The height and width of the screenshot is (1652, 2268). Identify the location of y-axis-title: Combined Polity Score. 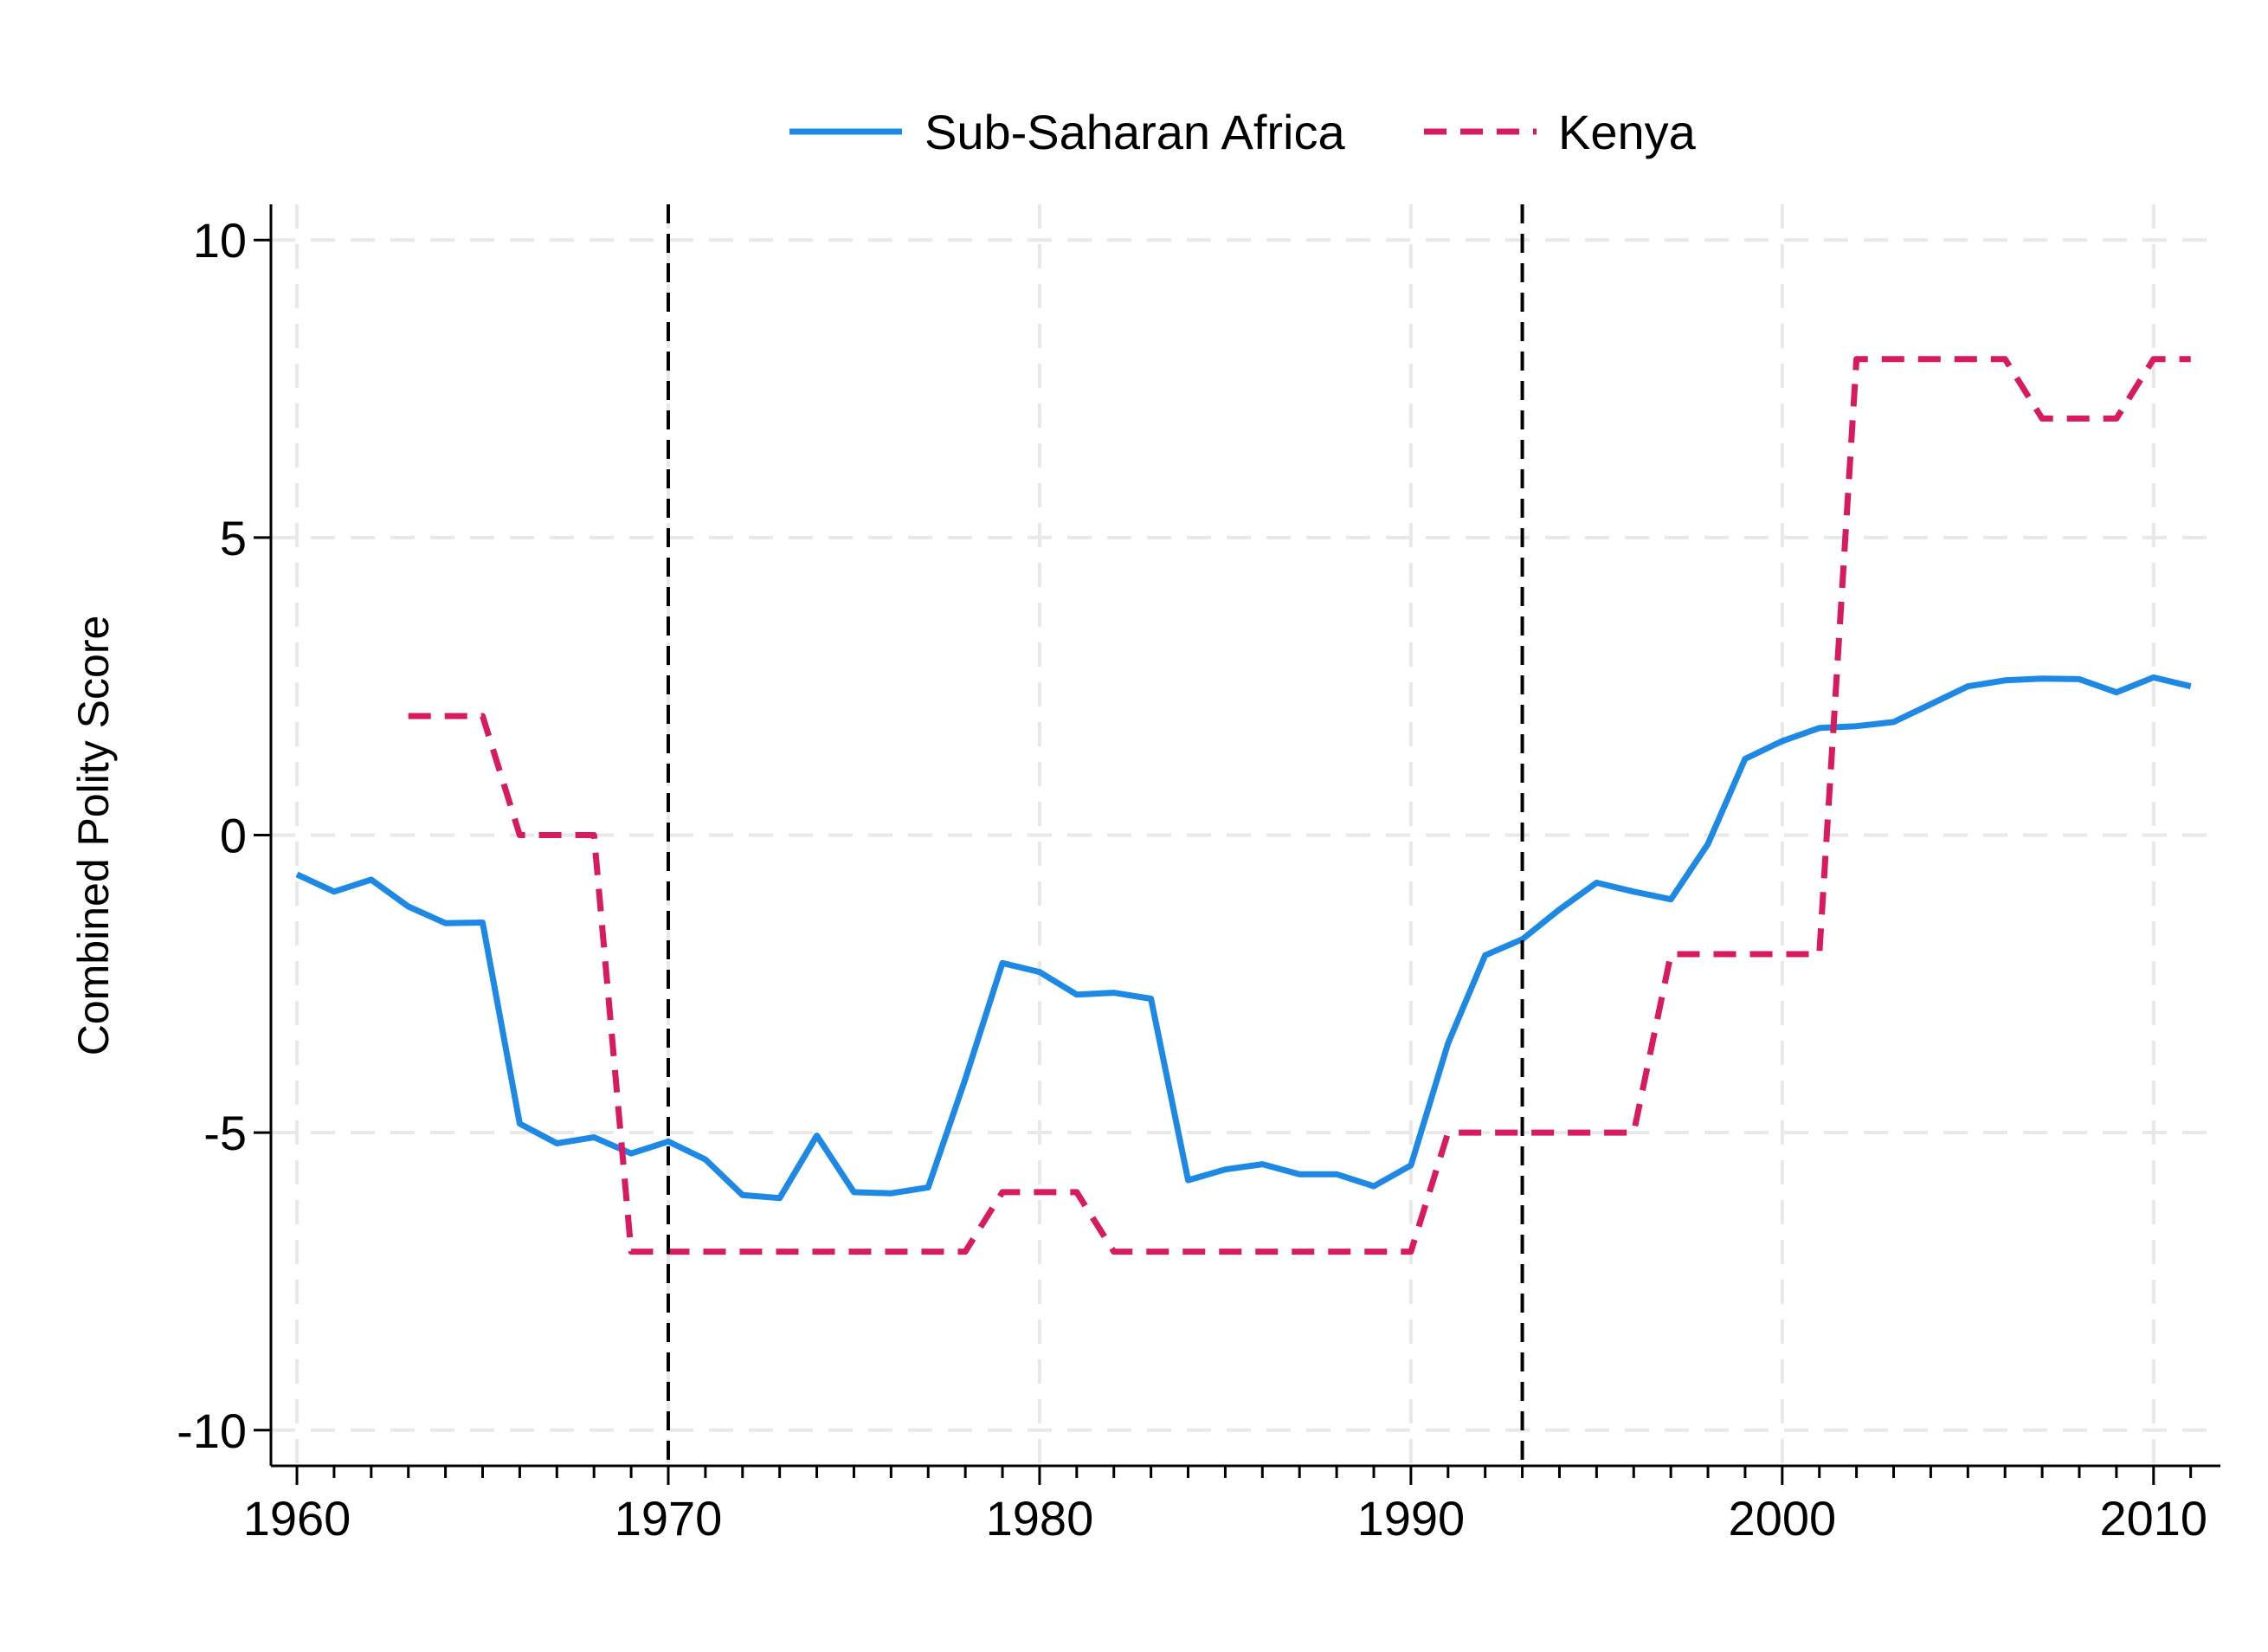
(93, 836).